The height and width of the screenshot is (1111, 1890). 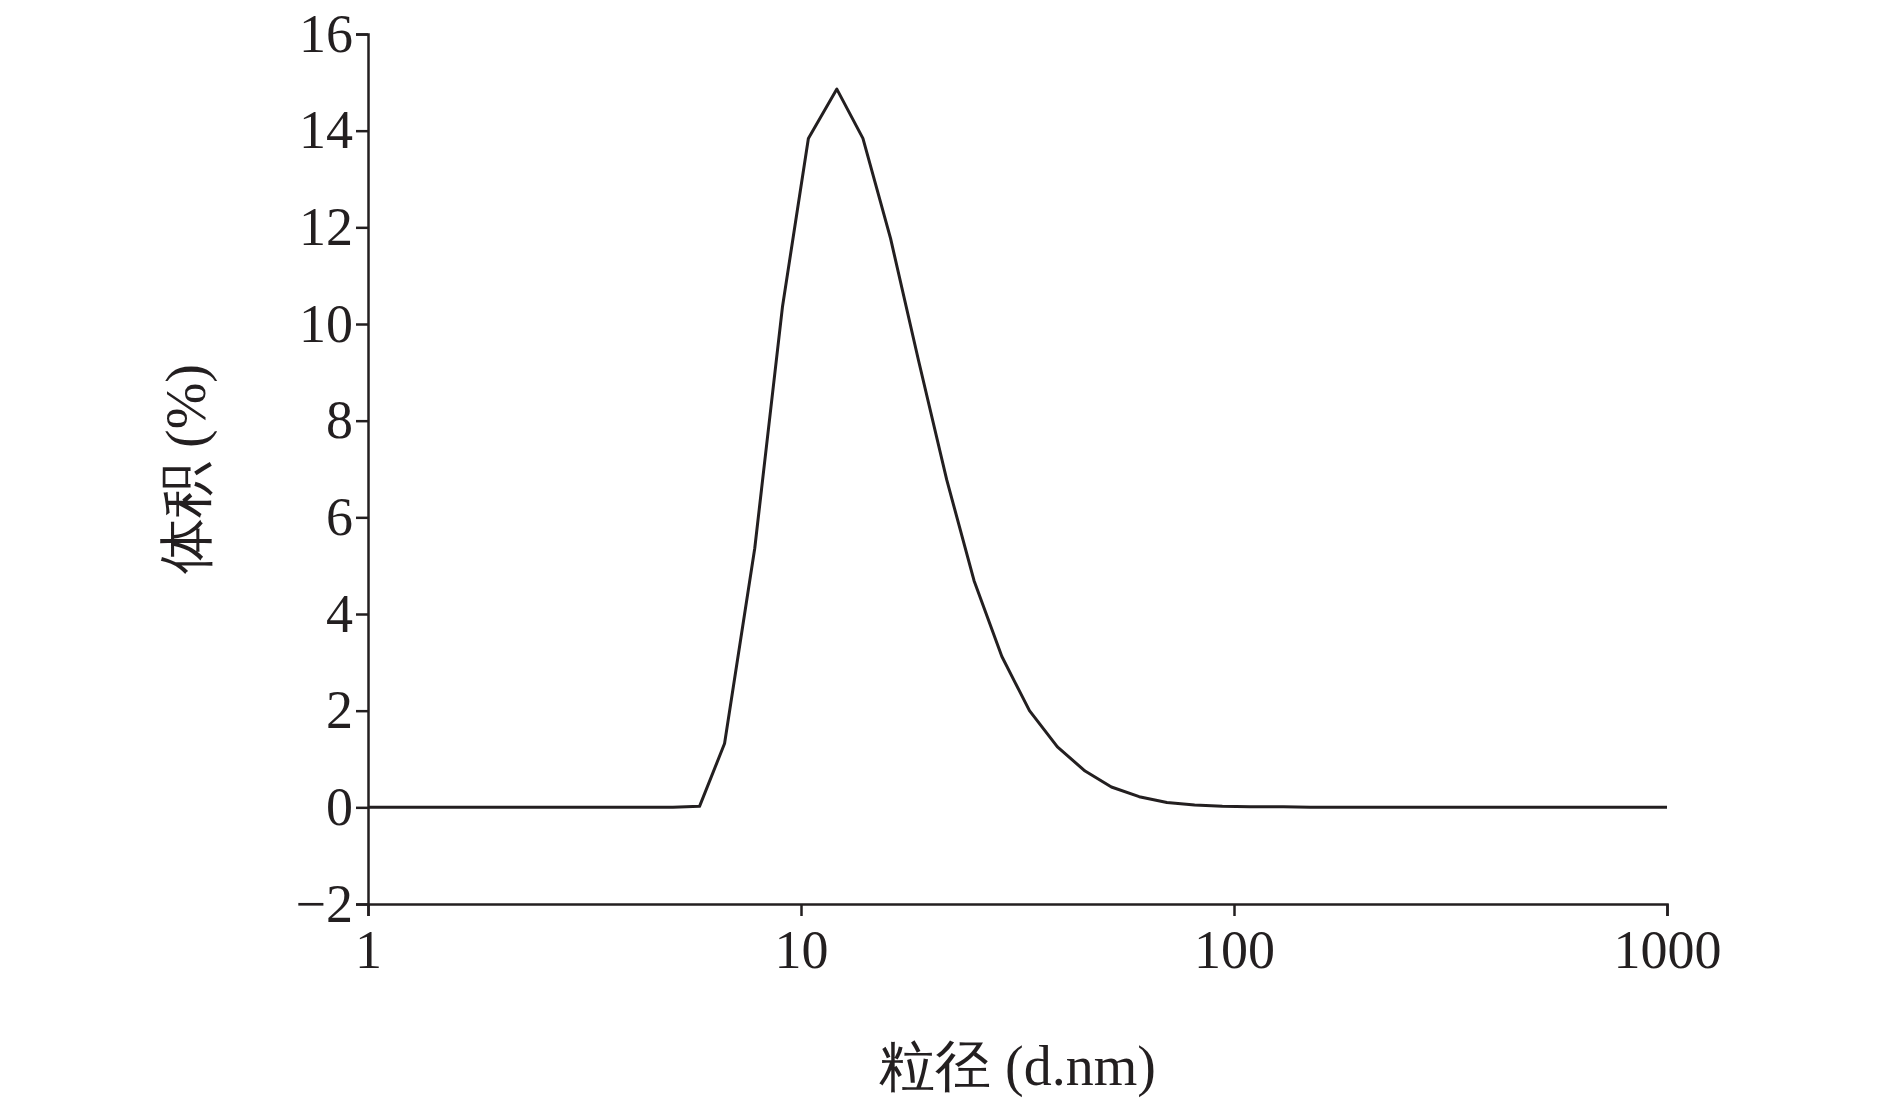 What do you see at coordinates (326, 130) in the screenshot?
I see `y-tick-label: 14` at bounding box center [326, 130].